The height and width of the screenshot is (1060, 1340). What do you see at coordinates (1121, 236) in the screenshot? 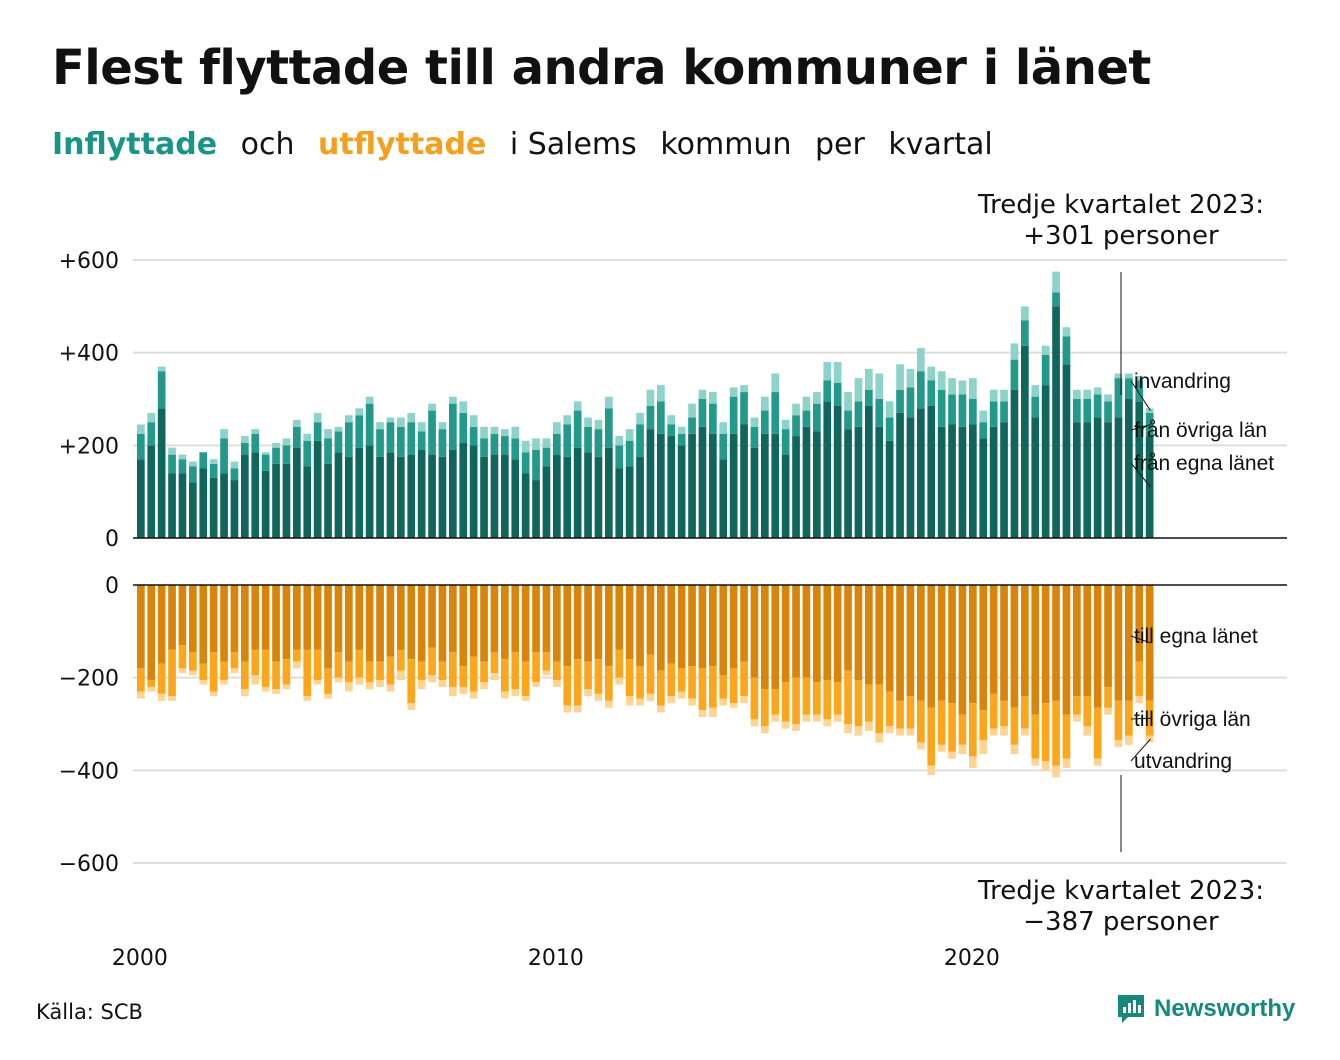
I see `annotation-top-line2: +301 personer` at bounding box center [1121, 236].